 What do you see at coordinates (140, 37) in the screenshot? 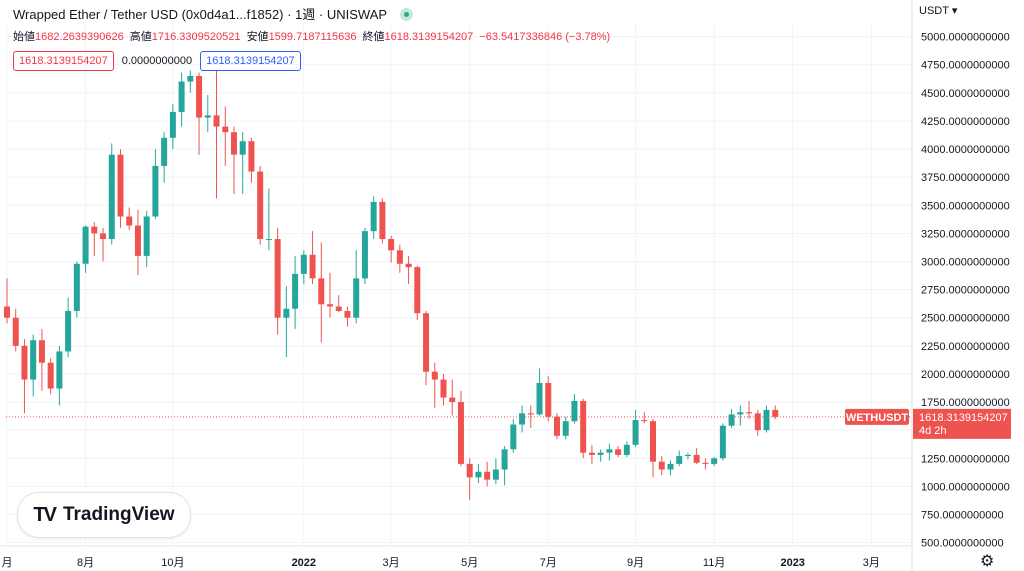
I see `high-label: 高値` at bounding box center [140, 37].